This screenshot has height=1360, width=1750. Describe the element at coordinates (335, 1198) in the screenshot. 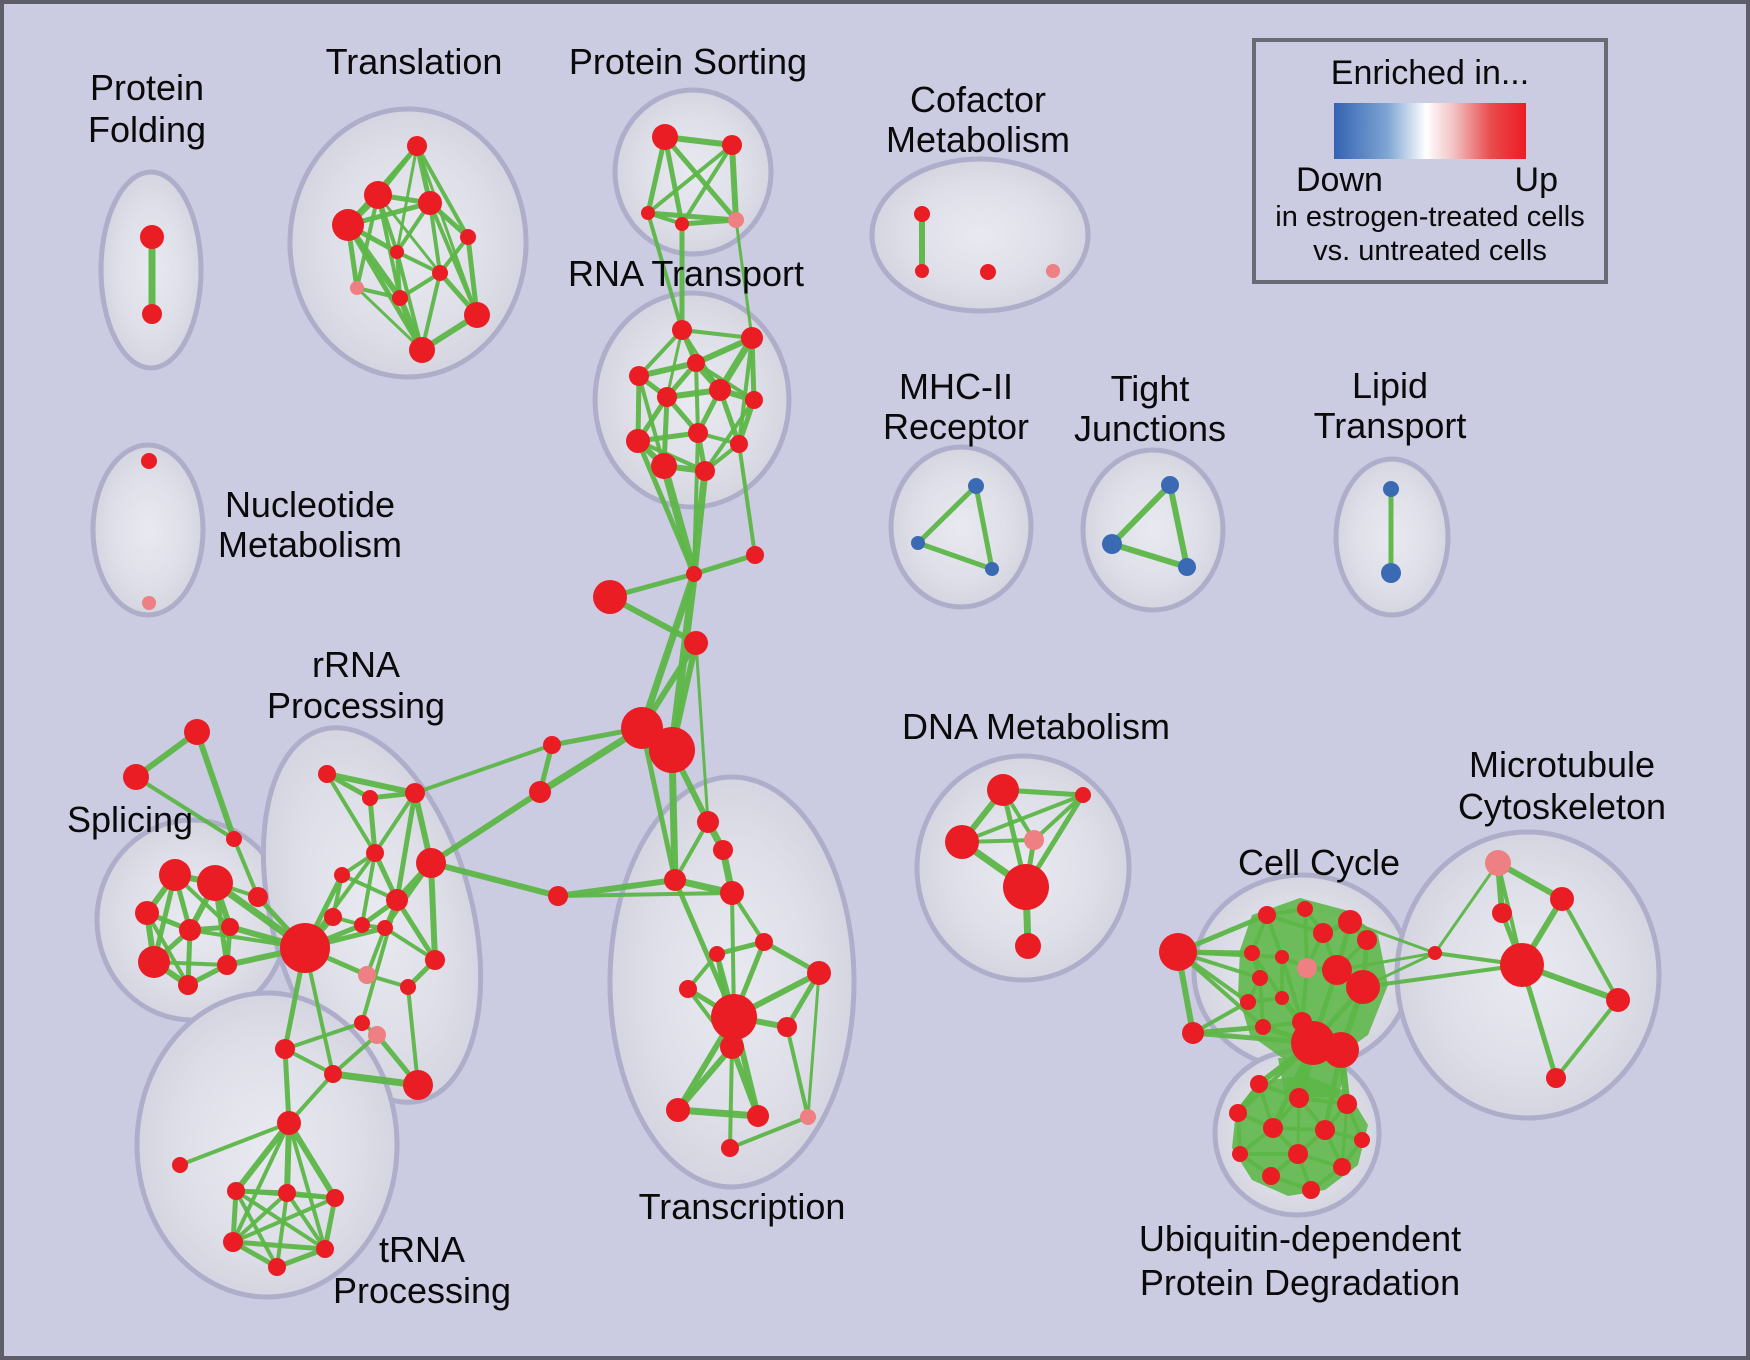

I see `node-Q4` at that location.